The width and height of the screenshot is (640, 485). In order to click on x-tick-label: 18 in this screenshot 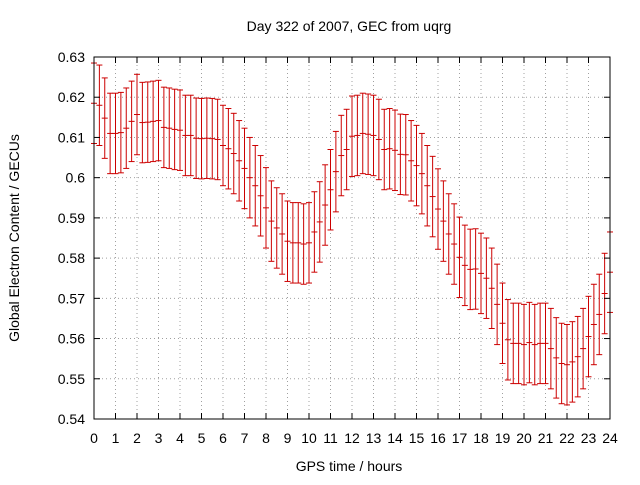, I will do `click(481, 438)`.